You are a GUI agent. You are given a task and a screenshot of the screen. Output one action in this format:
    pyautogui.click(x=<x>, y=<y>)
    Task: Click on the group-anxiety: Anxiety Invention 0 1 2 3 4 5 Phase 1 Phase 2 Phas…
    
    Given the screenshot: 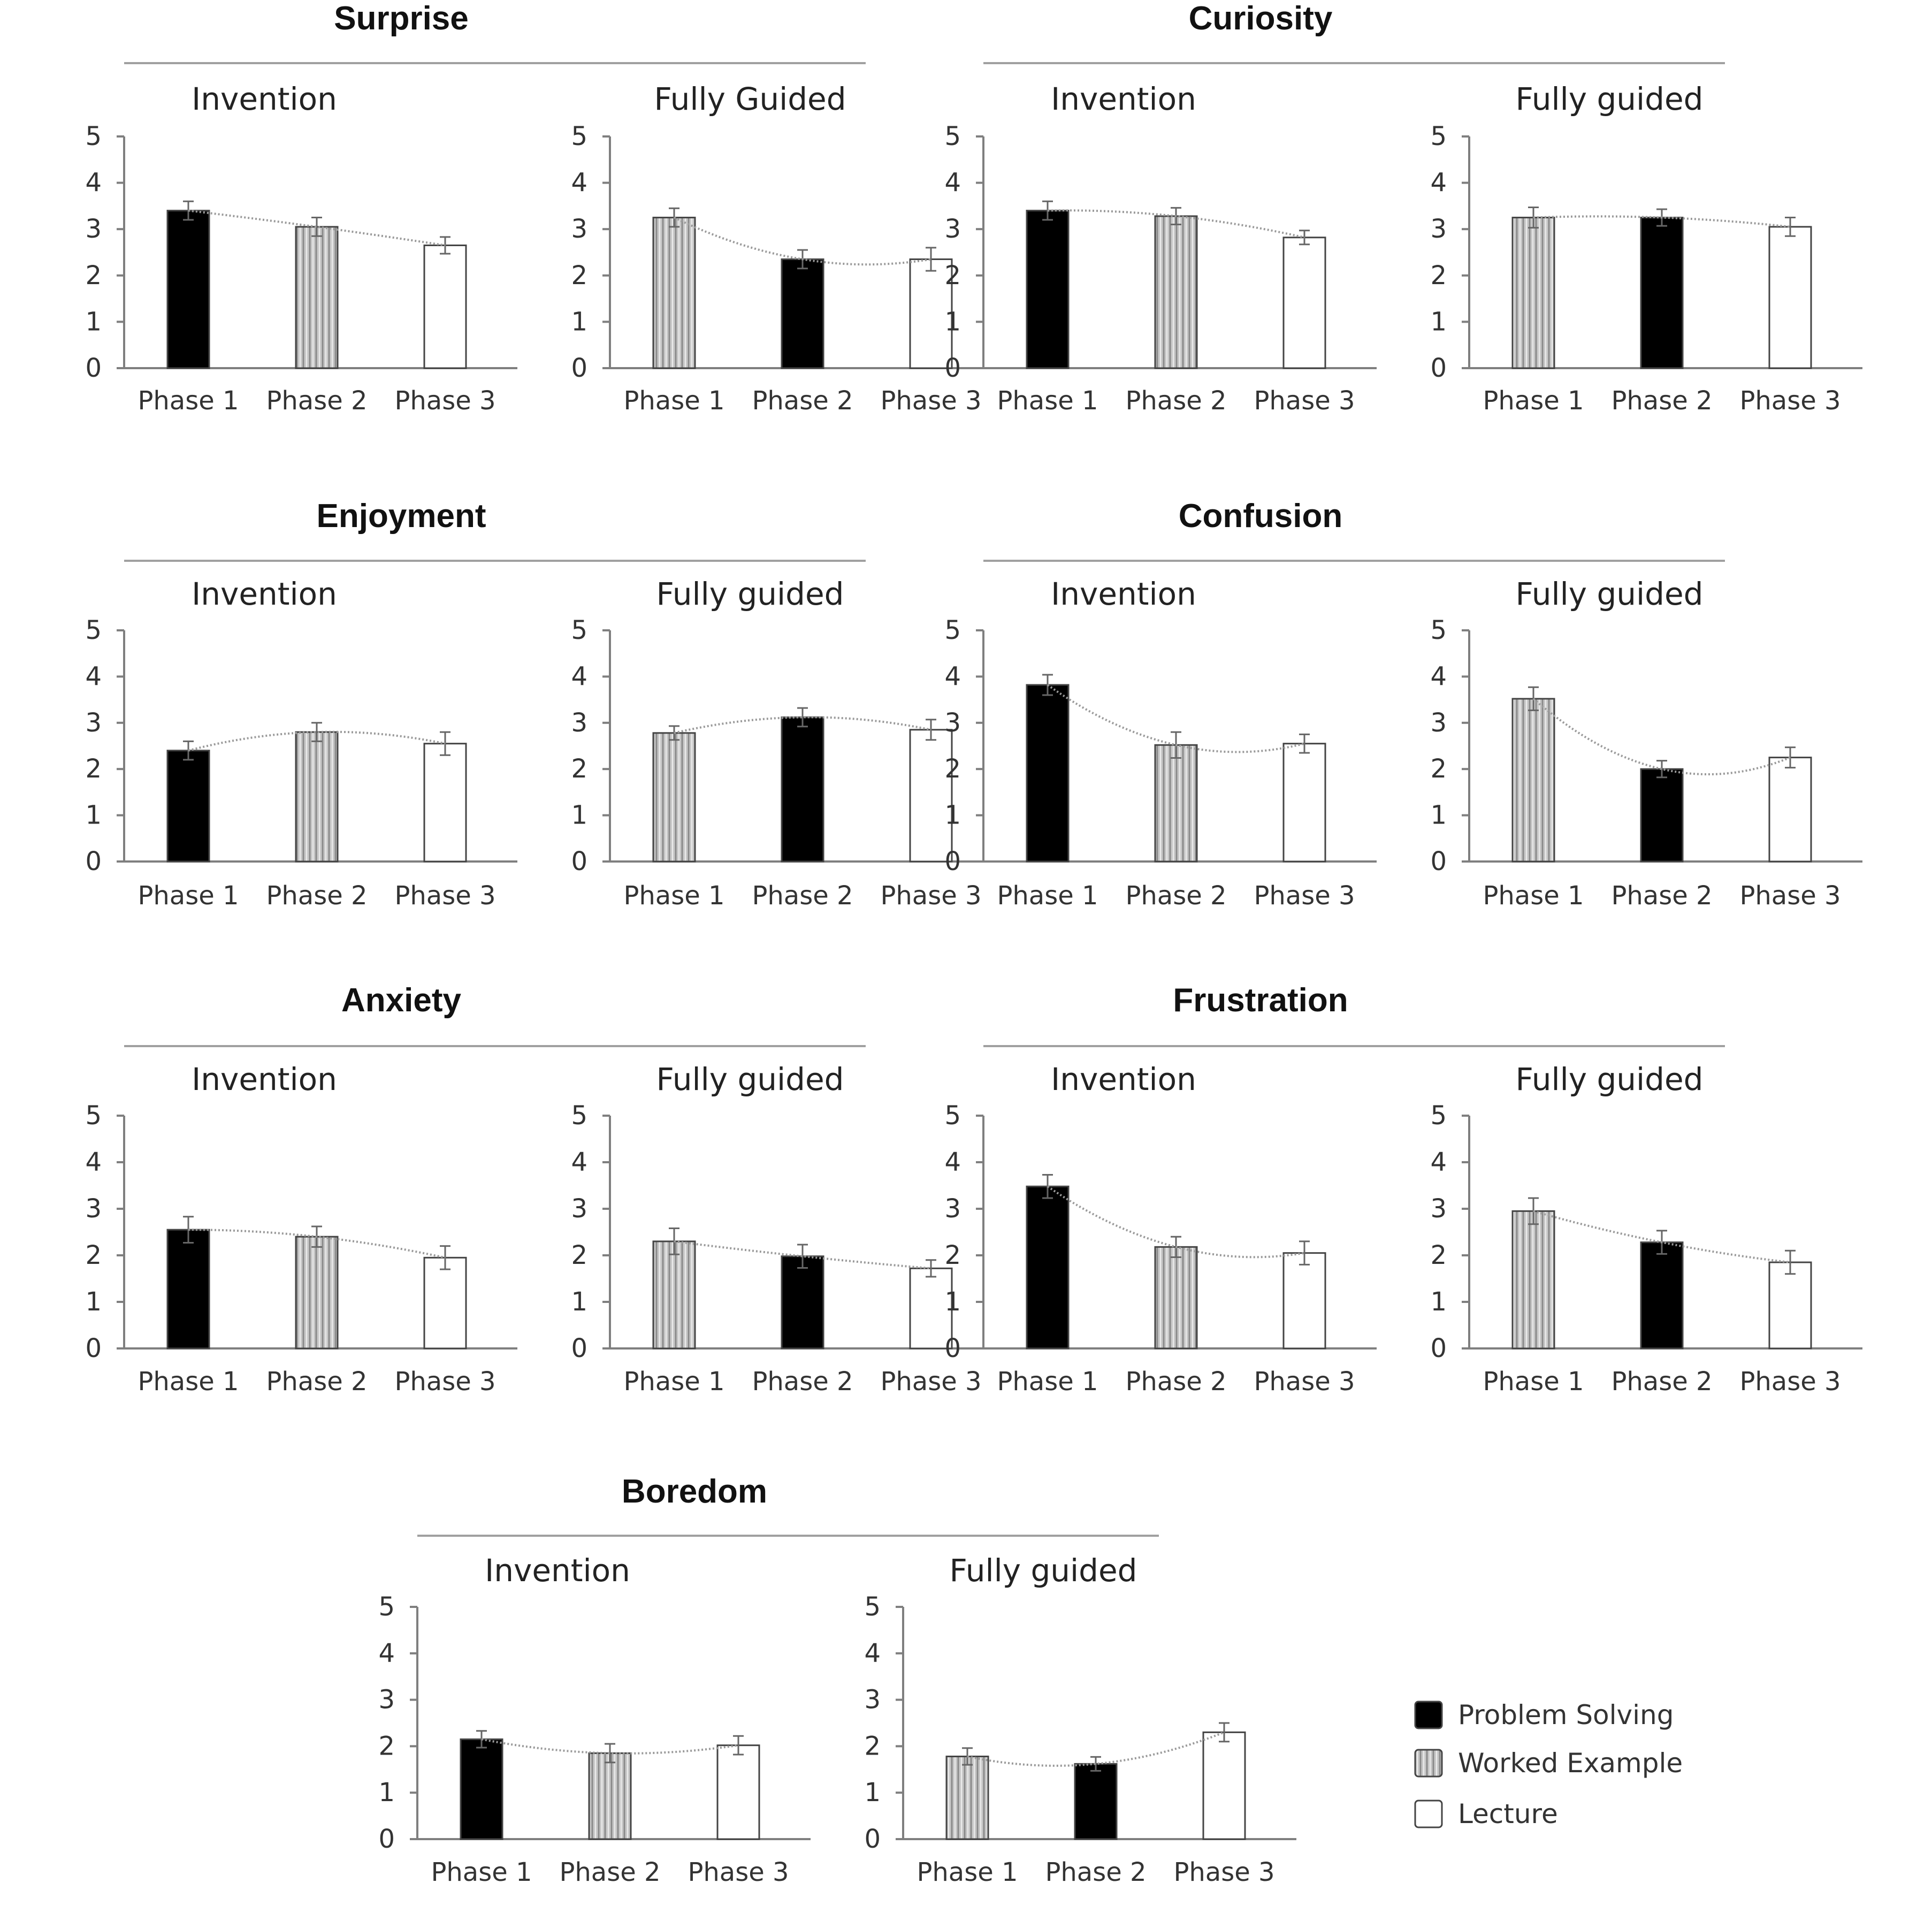 What is the action you would take?
    pyautogui.click(x=544, y=1190)
    